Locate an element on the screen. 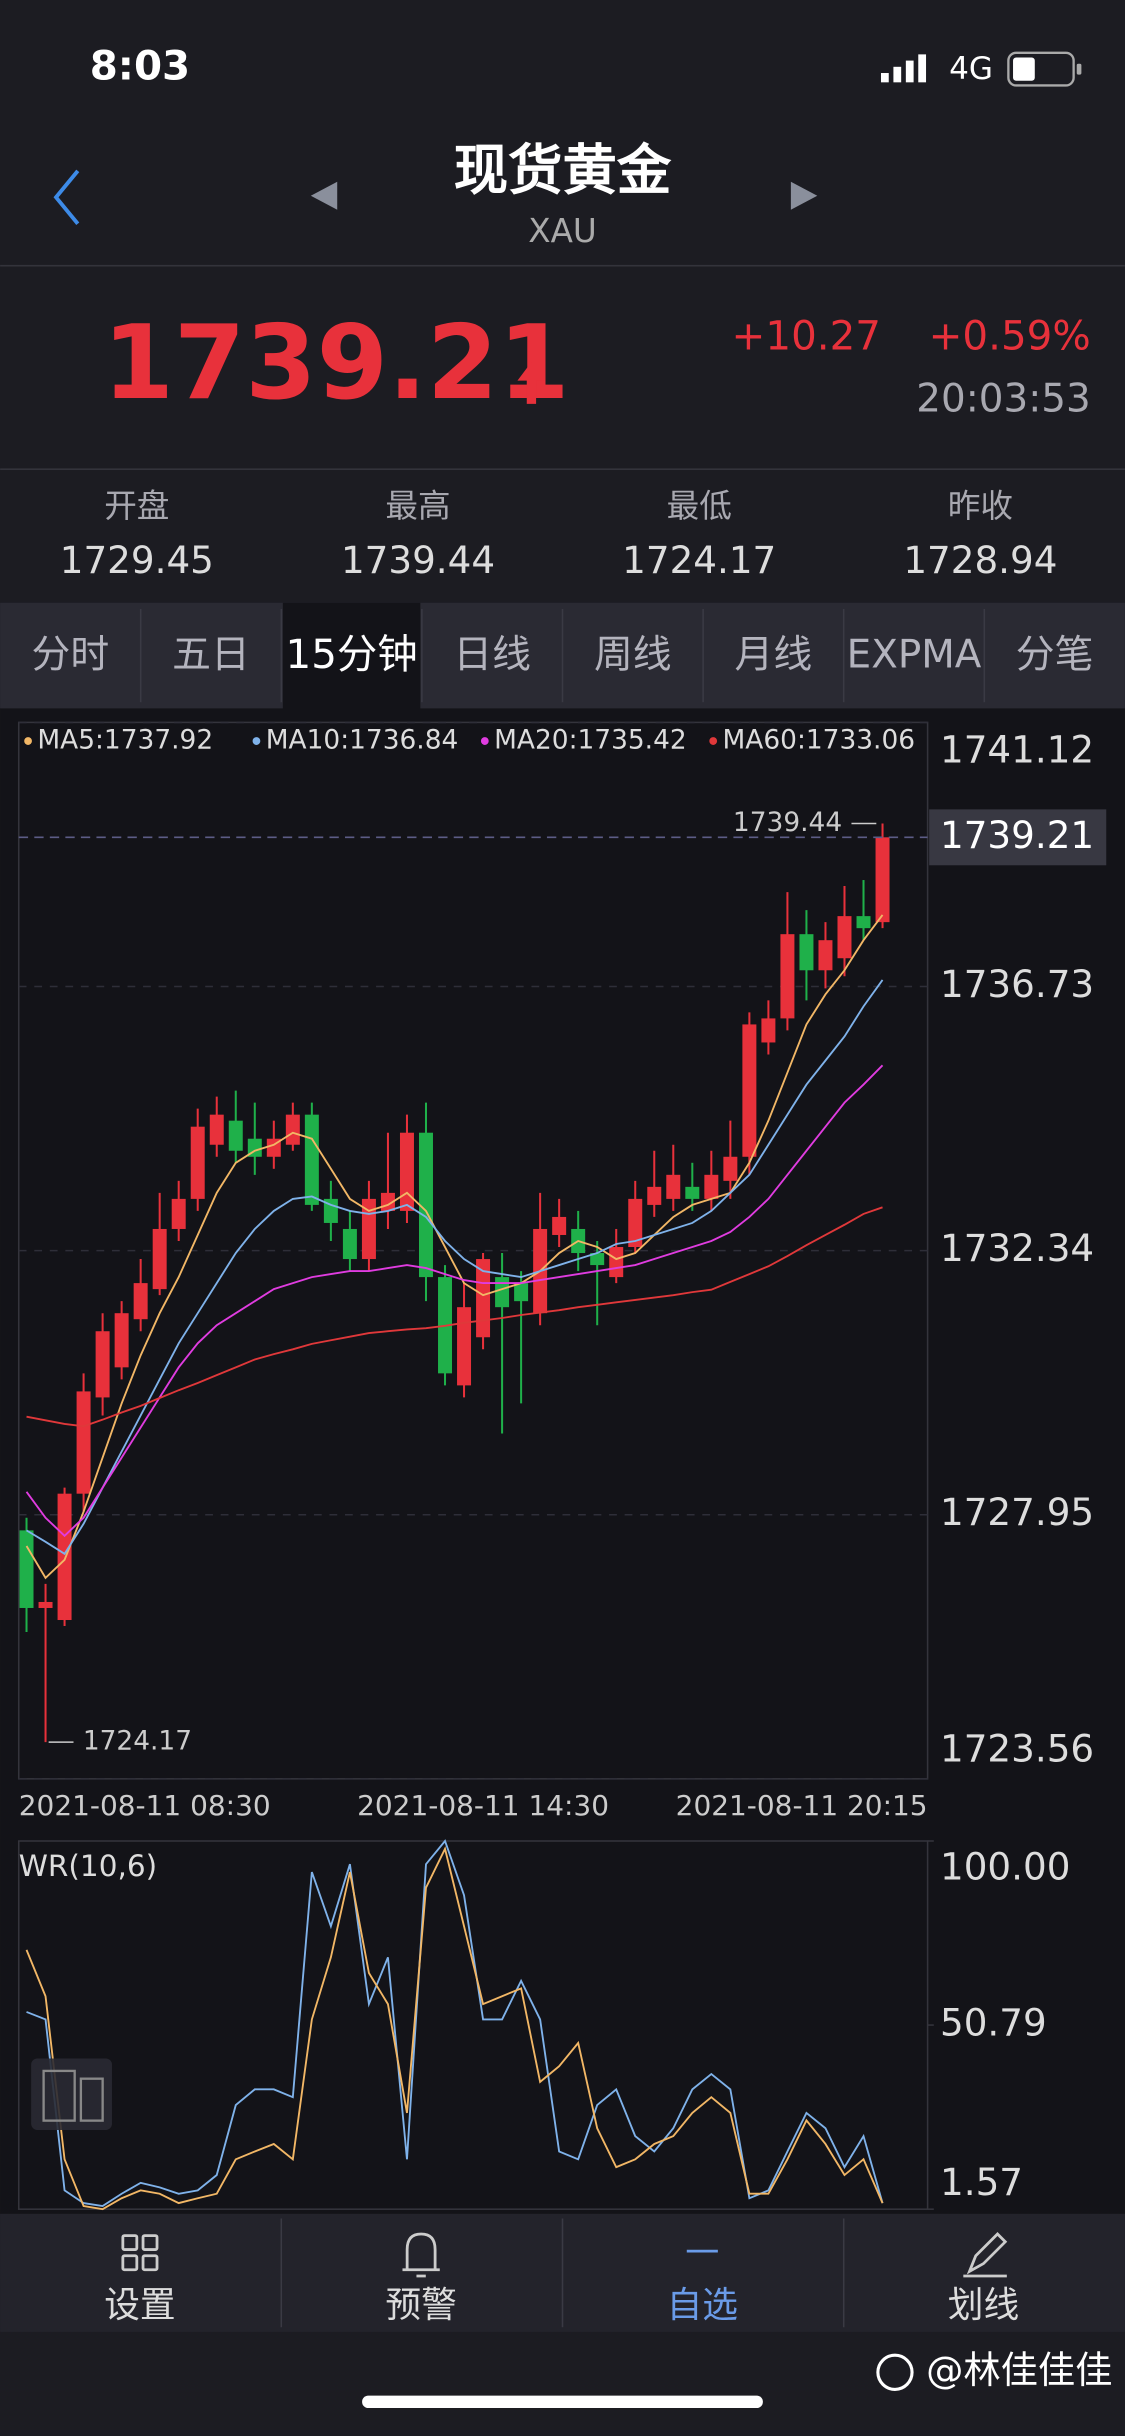  tab: 周线 is located at coordinates (633, 655).